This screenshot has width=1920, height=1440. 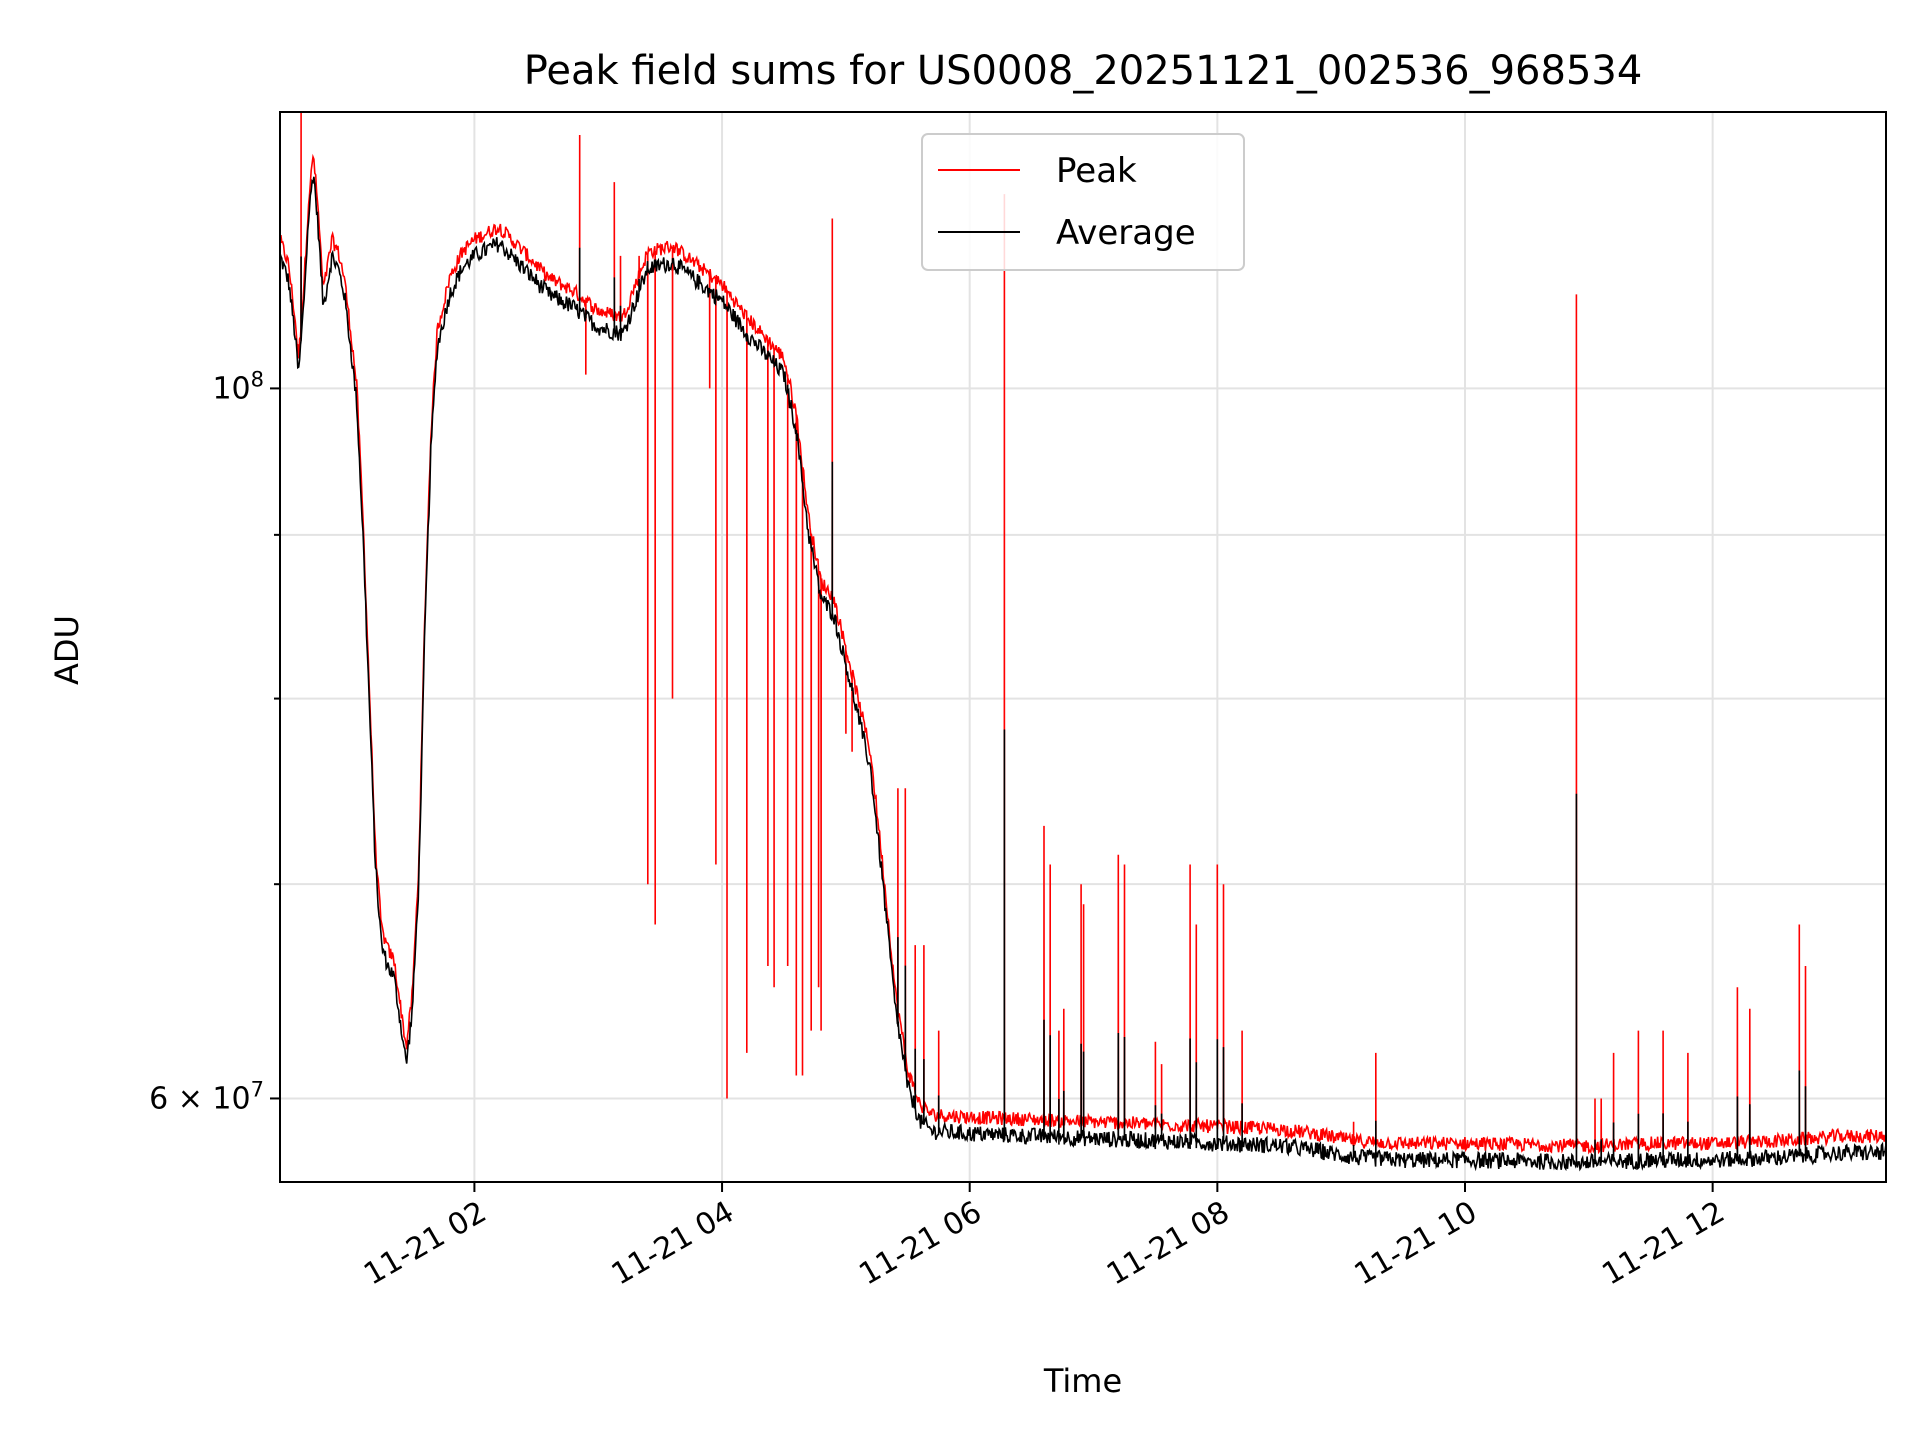 What do you see at coordinates (1082, 1381) in the screenshot?
I see `x-axis-label: Time` at bounding box center [1082, 1381].